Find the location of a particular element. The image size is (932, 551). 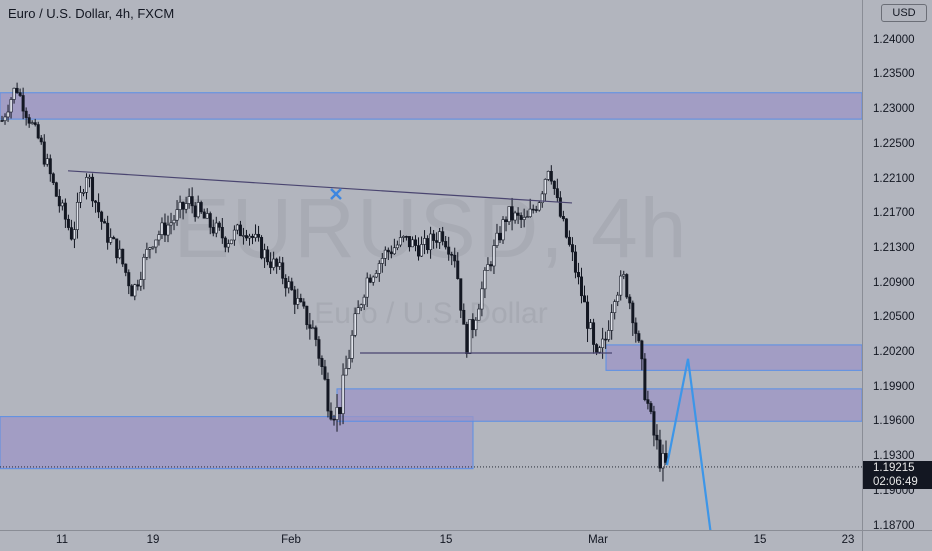

price-tick-label: 1.19900 is located at coordinates (894, 386).